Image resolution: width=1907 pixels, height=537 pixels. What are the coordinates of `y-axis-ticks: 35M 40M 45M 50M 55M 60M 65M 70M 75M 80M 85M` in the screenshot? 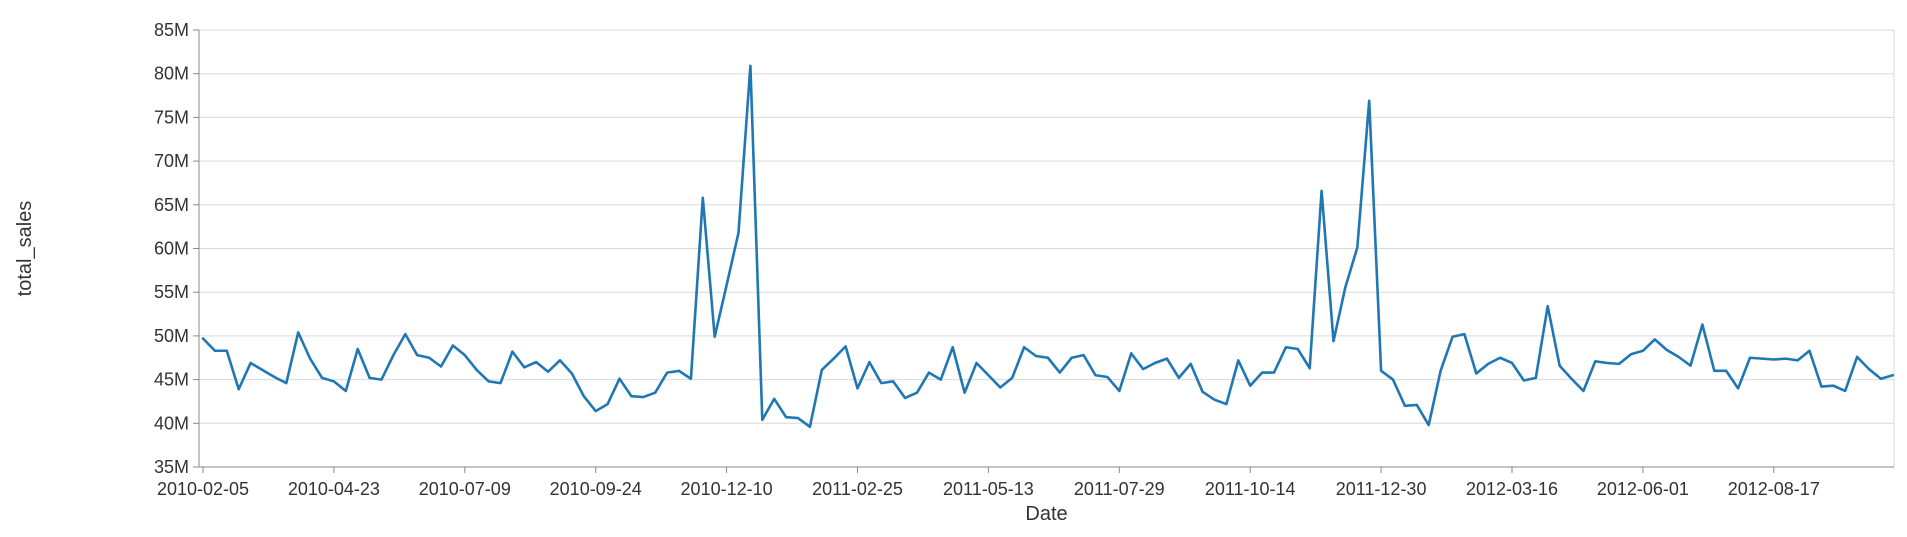 It's located at (176, 248).